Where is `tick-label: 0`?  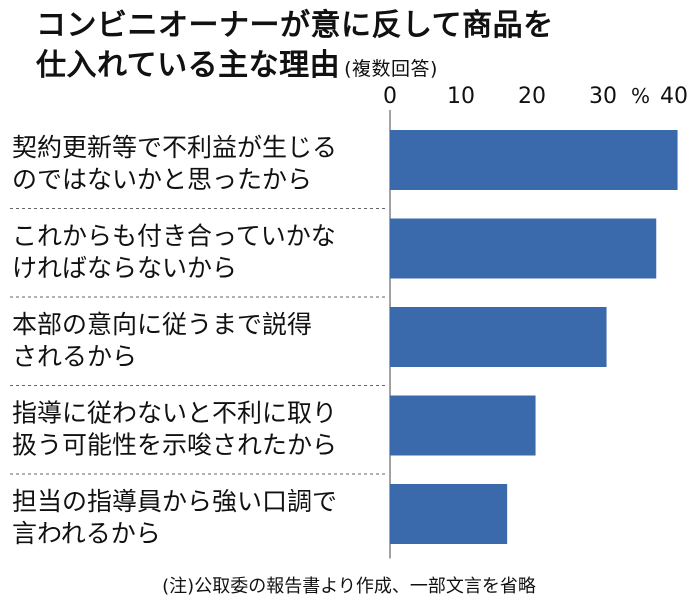
tick-label: 0 is located at coordinates (390, 96).